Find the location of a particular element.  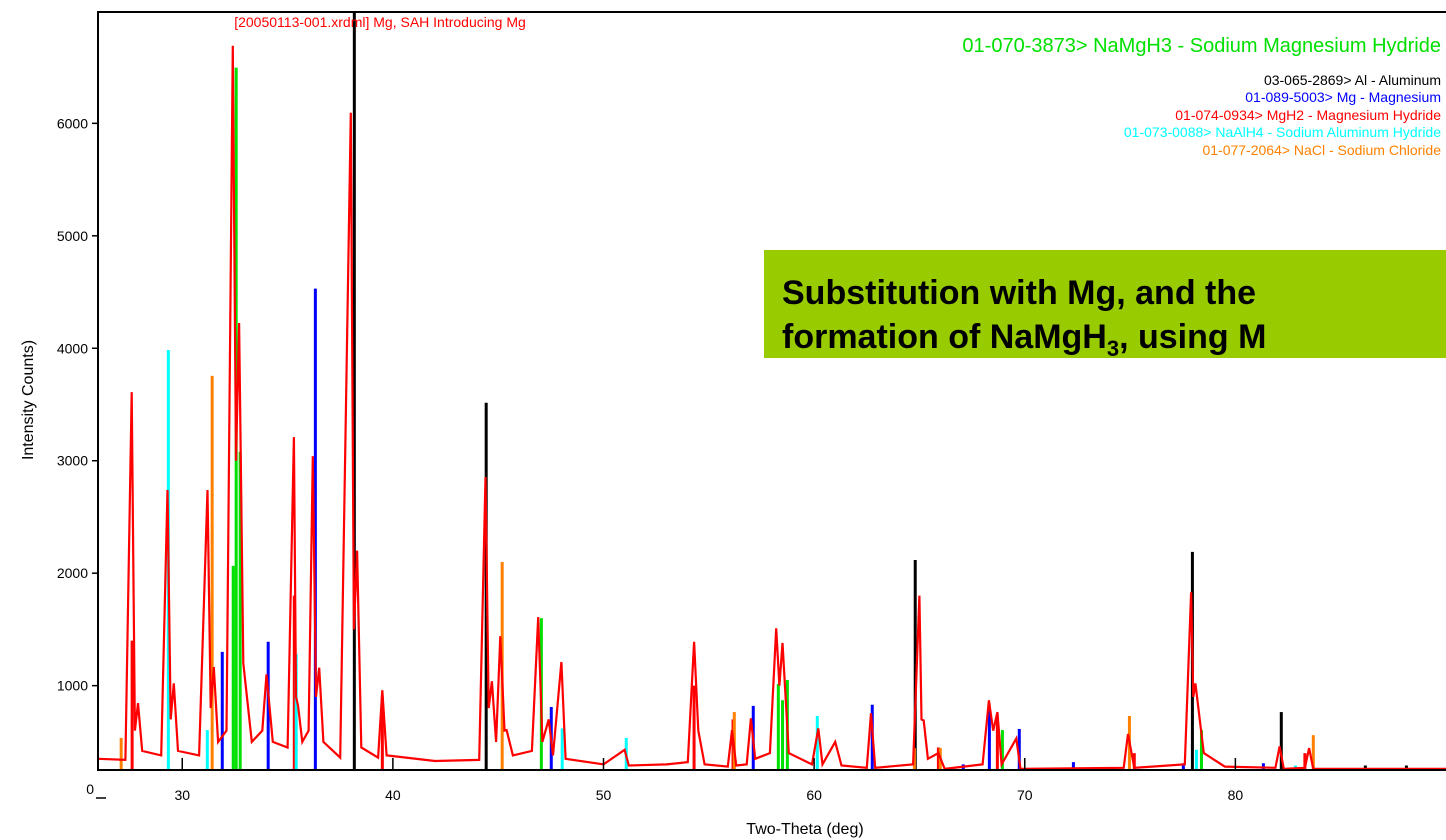

y-tick-label: 4000 is located at coordinates (72, 348).